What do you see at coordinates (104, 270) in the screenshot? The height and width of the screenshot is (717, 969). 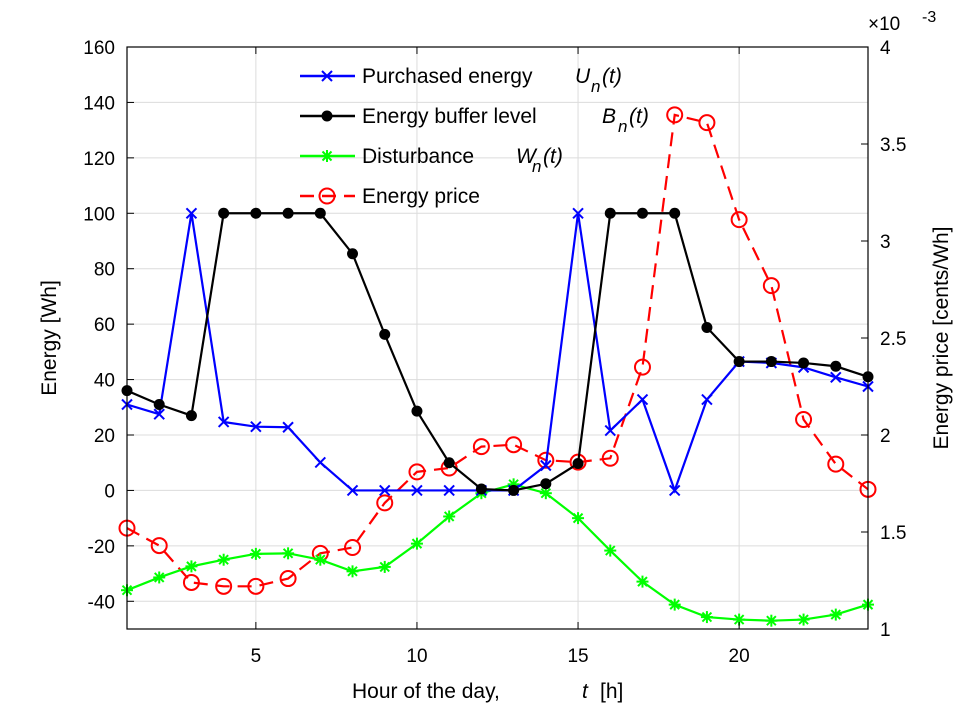 I see `y-left-tick-label: 80` at bounding box center [104, 270].